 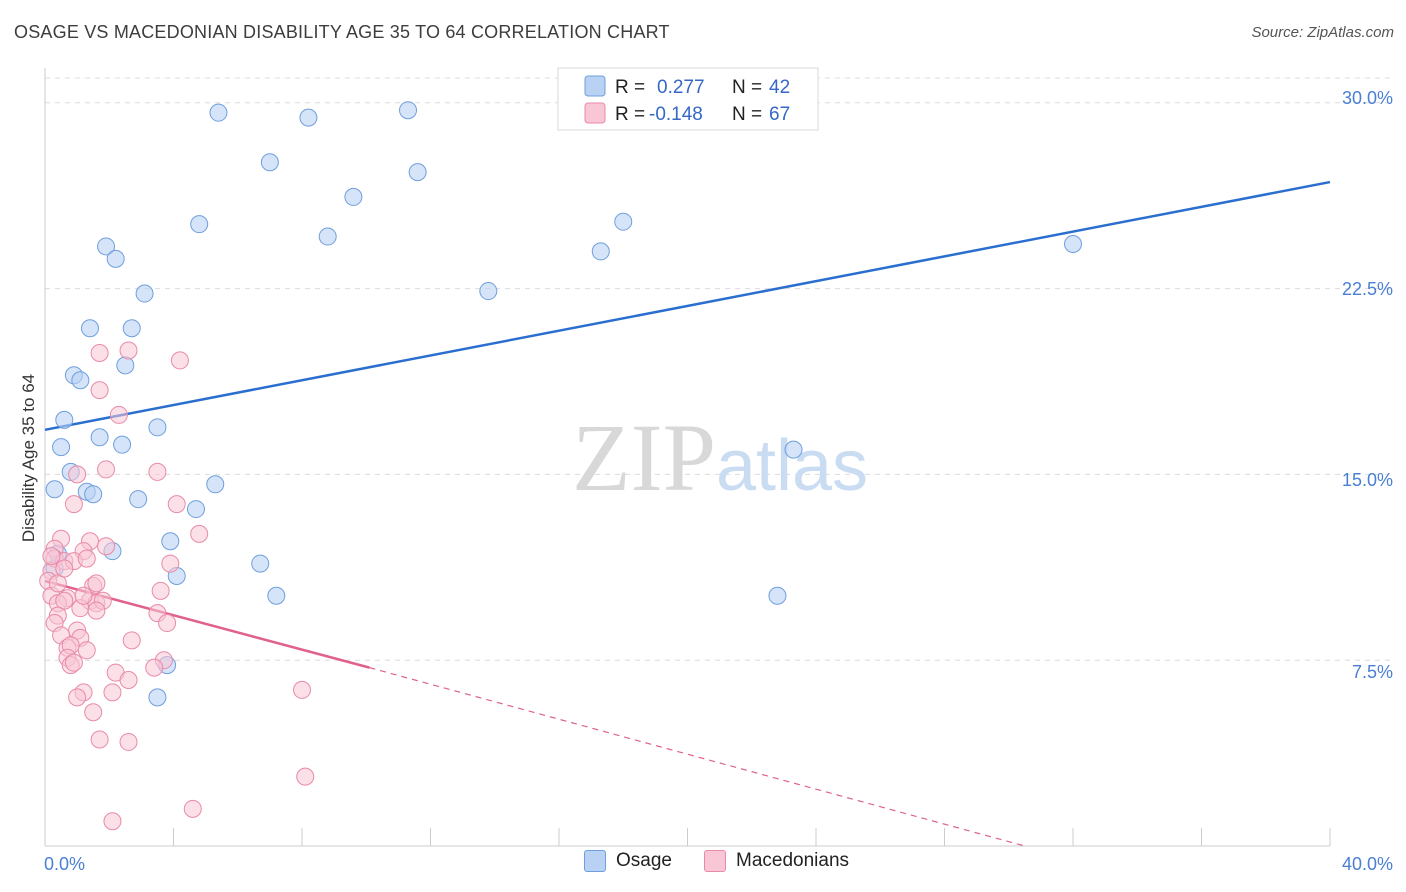 I want to click on macedonian-n-label: N =, so click(x=747, y=114).